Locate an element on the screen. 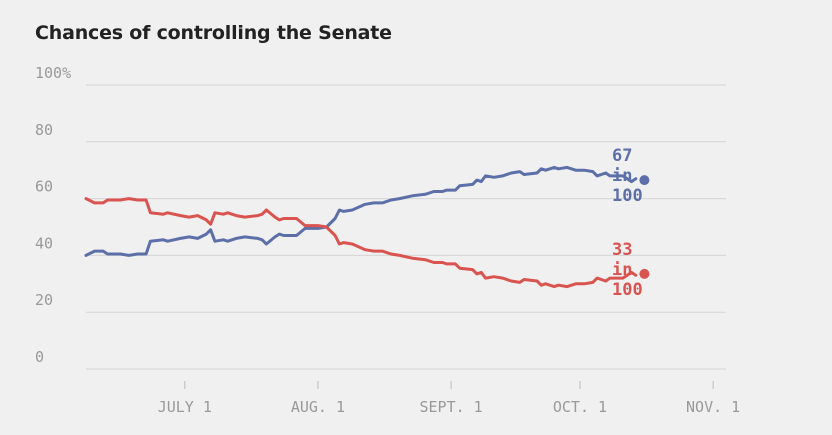  y-tick-label: 20 is located at coordinates (44, 300).